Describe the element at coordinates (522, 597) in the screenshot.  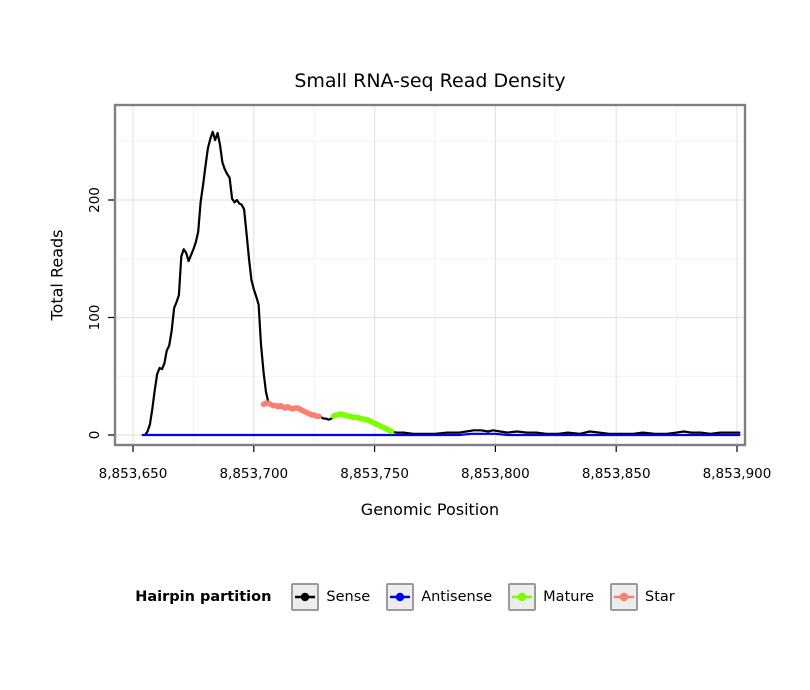
I see `legend-key-mature-icon` at that location.